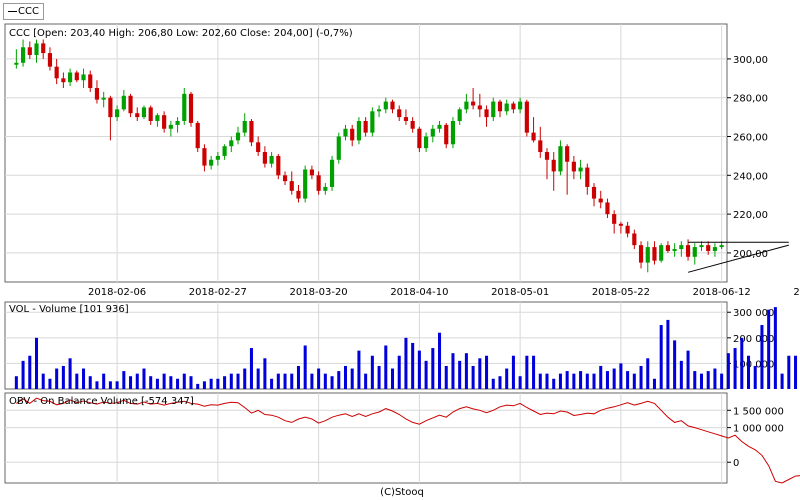 The height and width of the screenshot is (500, 800). Describe the element at coordinates (736, 463) in the screenshot. I see `obv-y-tick-label: 0` at that location.